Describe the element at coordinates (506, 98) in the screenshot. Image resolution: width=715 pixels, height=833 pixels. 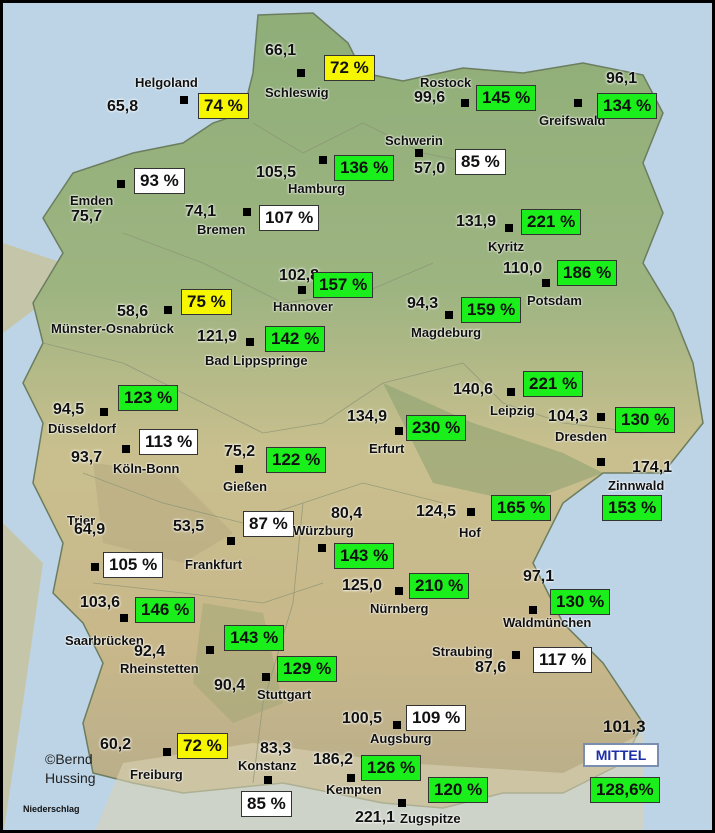
I see `percent-badge: 145 %` at that location.